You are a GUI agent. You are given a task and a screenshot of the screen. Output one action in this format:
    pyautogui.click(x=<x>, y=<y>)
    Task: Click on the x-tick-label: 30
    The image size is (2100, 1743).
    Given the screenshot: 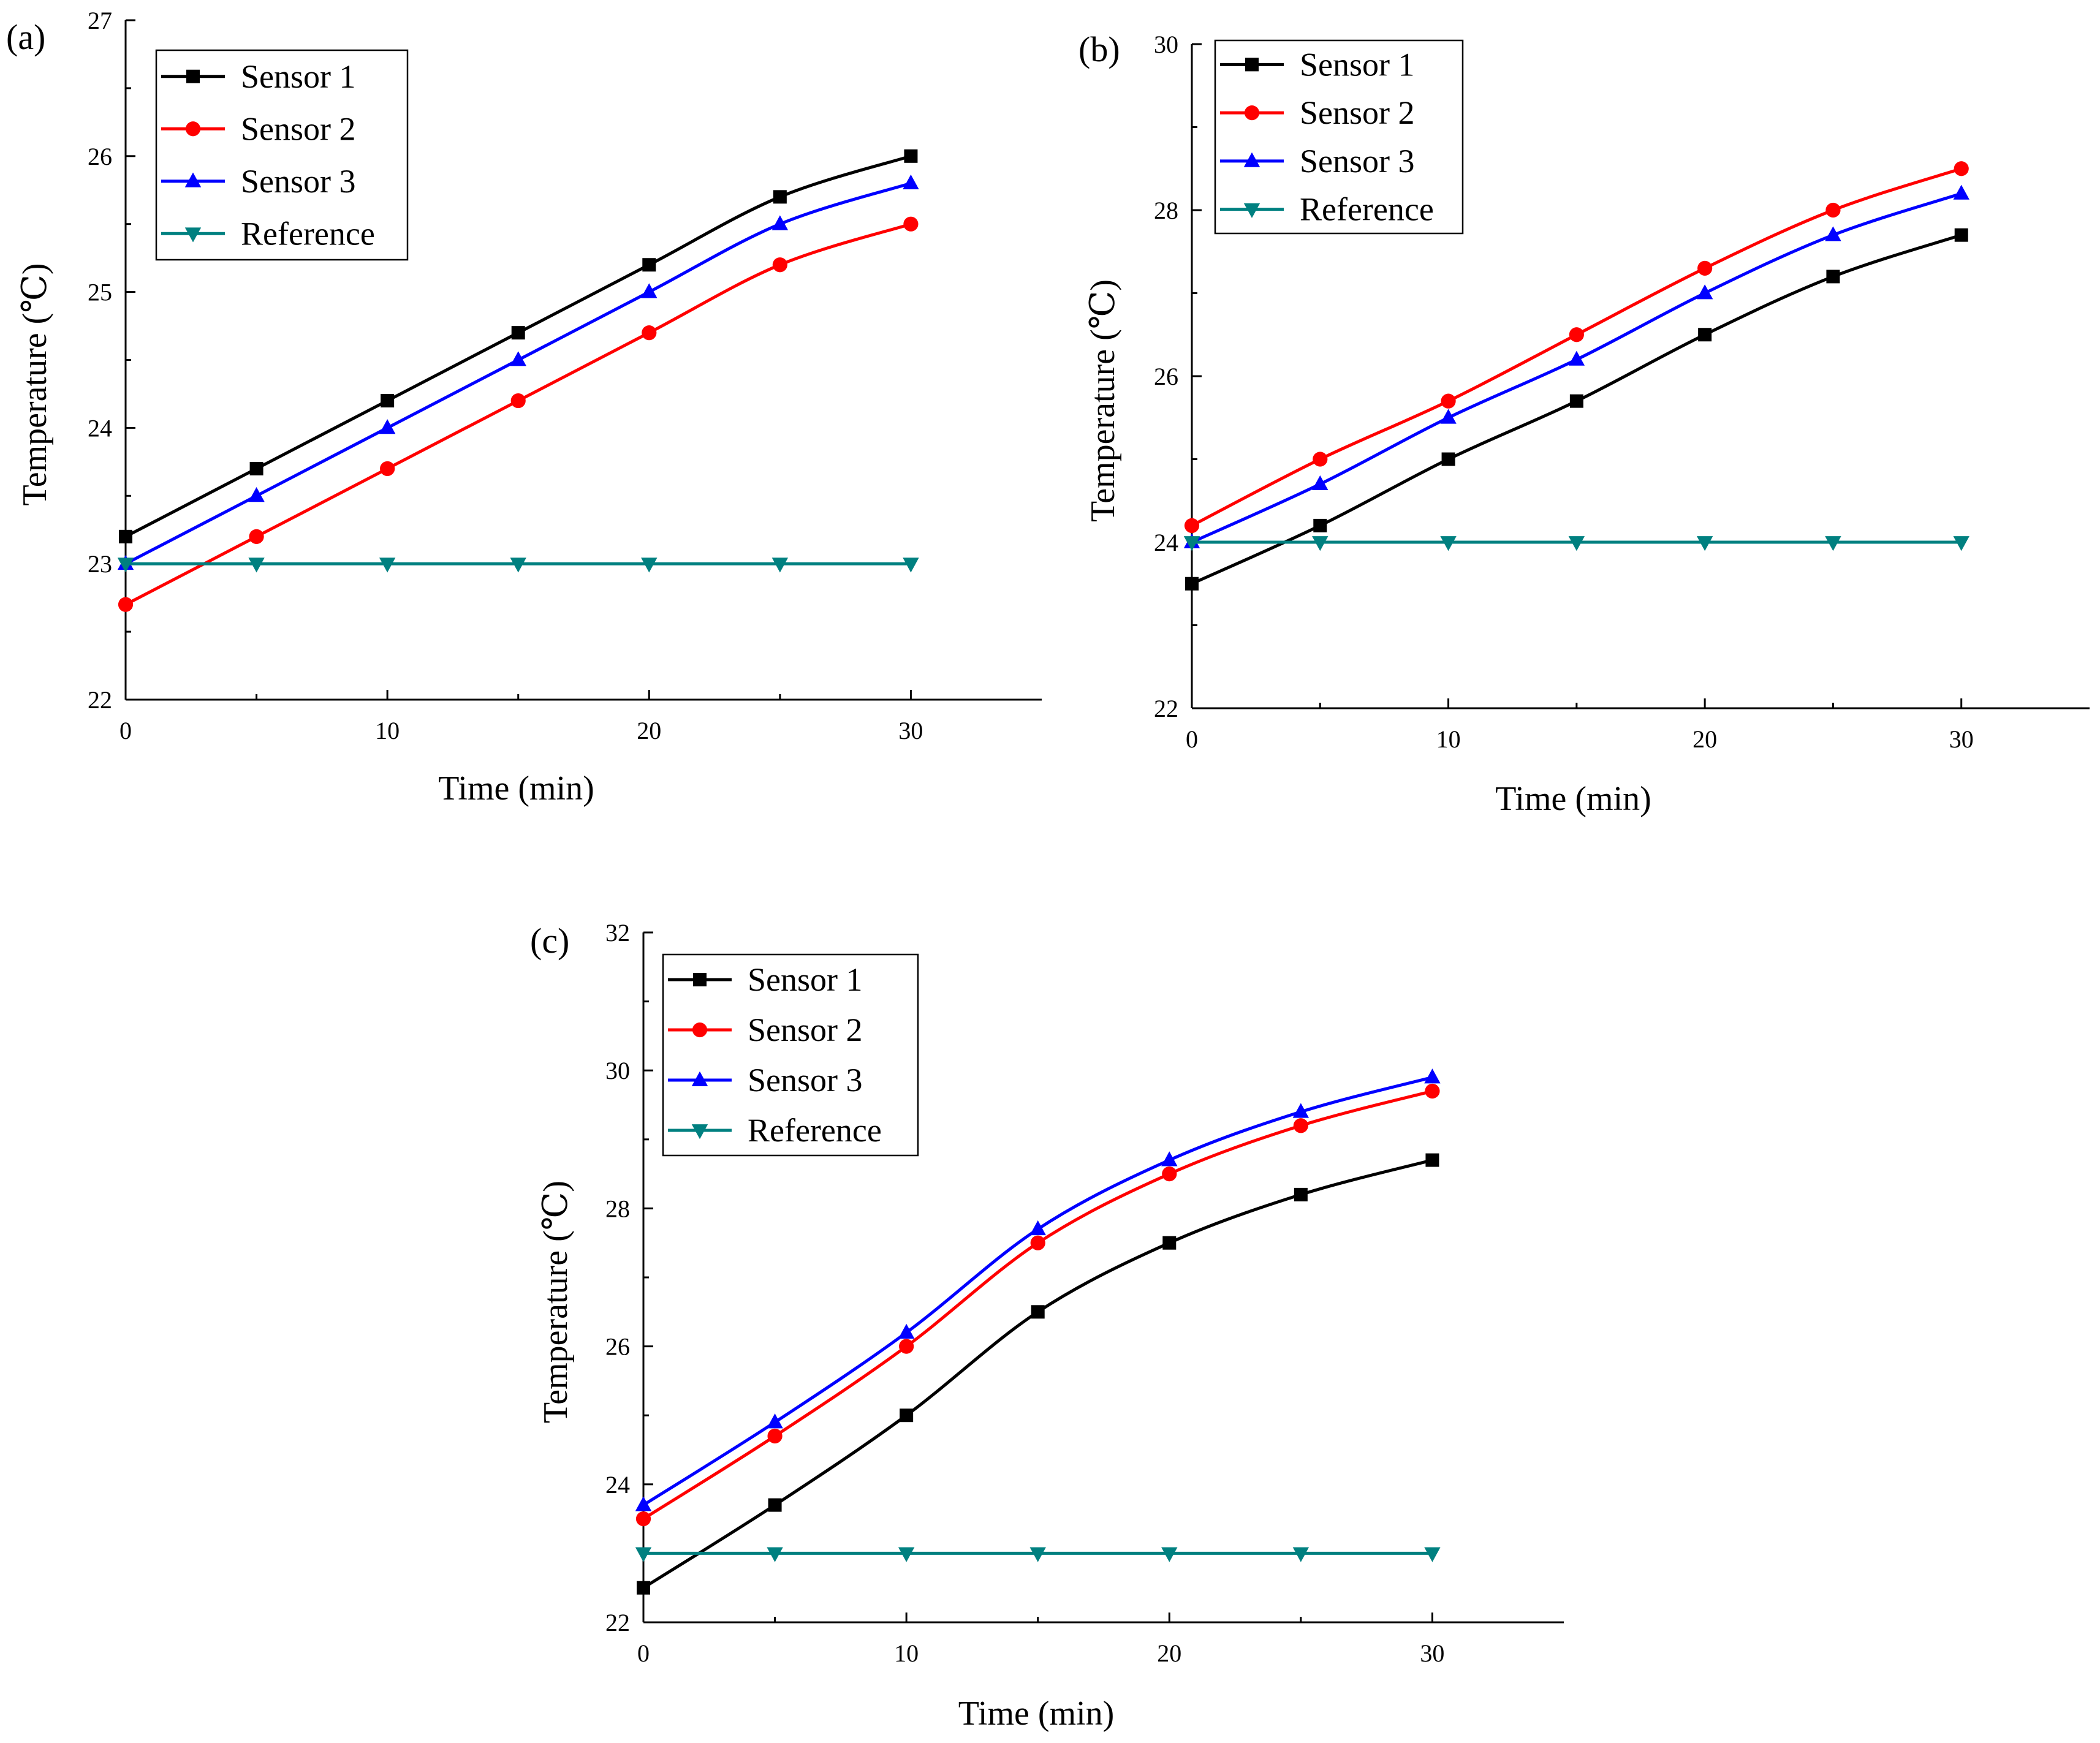 What is the action you would take?
    pyautogui.click(x=1432, y=1653)
    